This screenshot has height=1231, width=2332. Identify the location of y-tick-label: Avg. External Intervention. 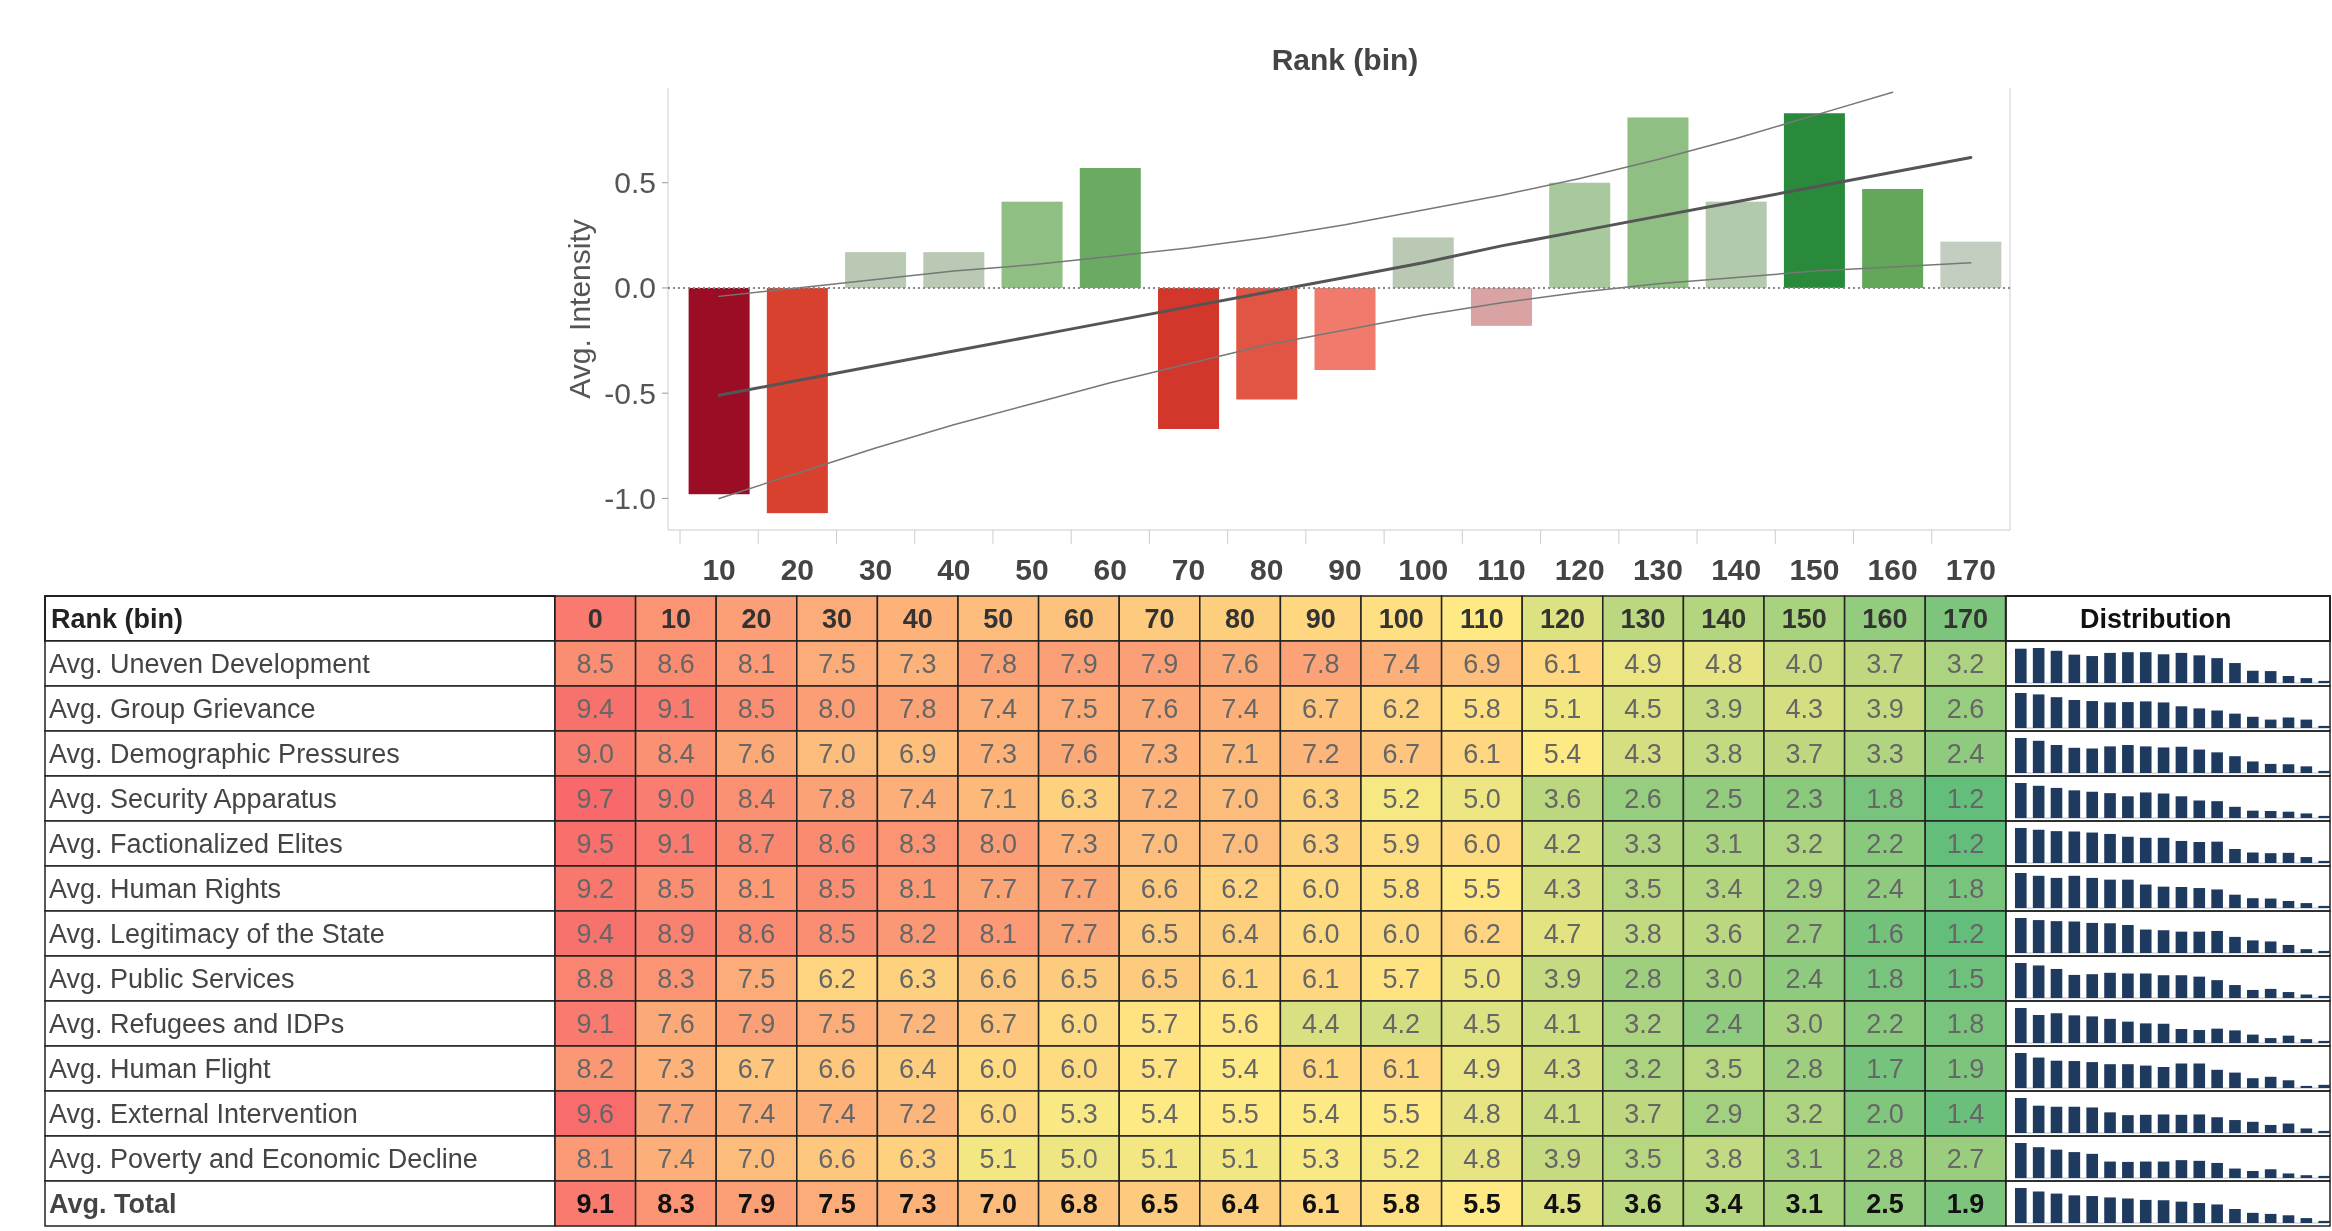
(203, 1113).